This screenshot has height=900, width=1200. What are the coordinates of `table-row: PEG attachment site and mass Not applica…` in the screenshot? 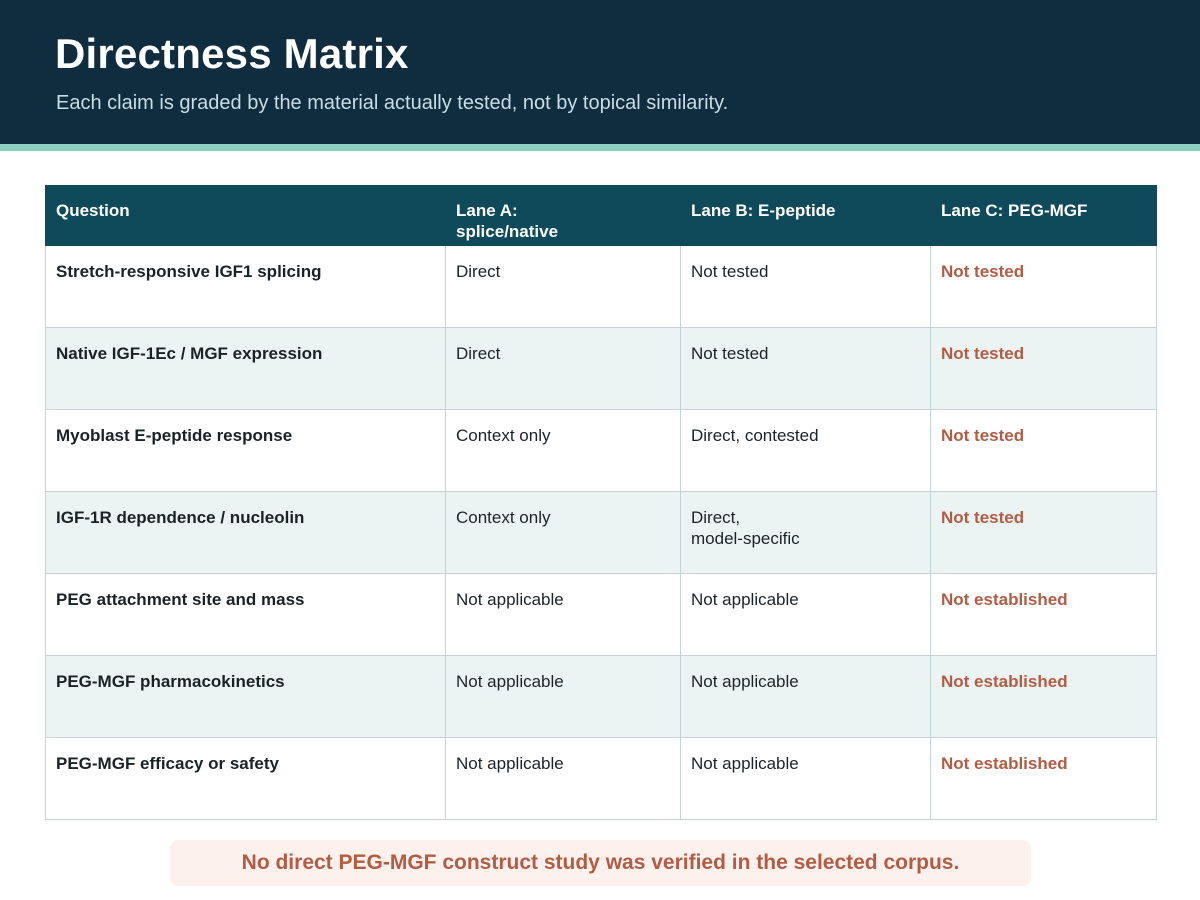 It's located at (601, 614).